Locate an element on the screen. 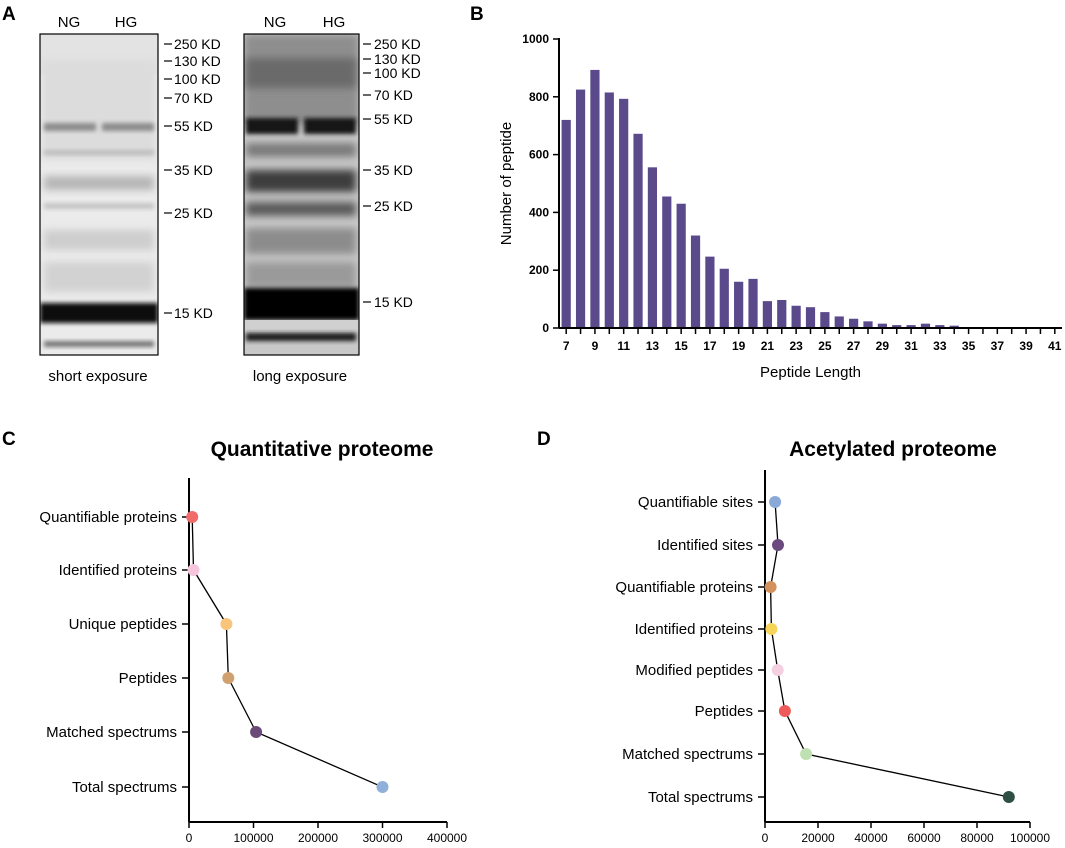 This screenshot has height=848, width=1065. x-tick-label: 33 is located at coordinates (940, 346).